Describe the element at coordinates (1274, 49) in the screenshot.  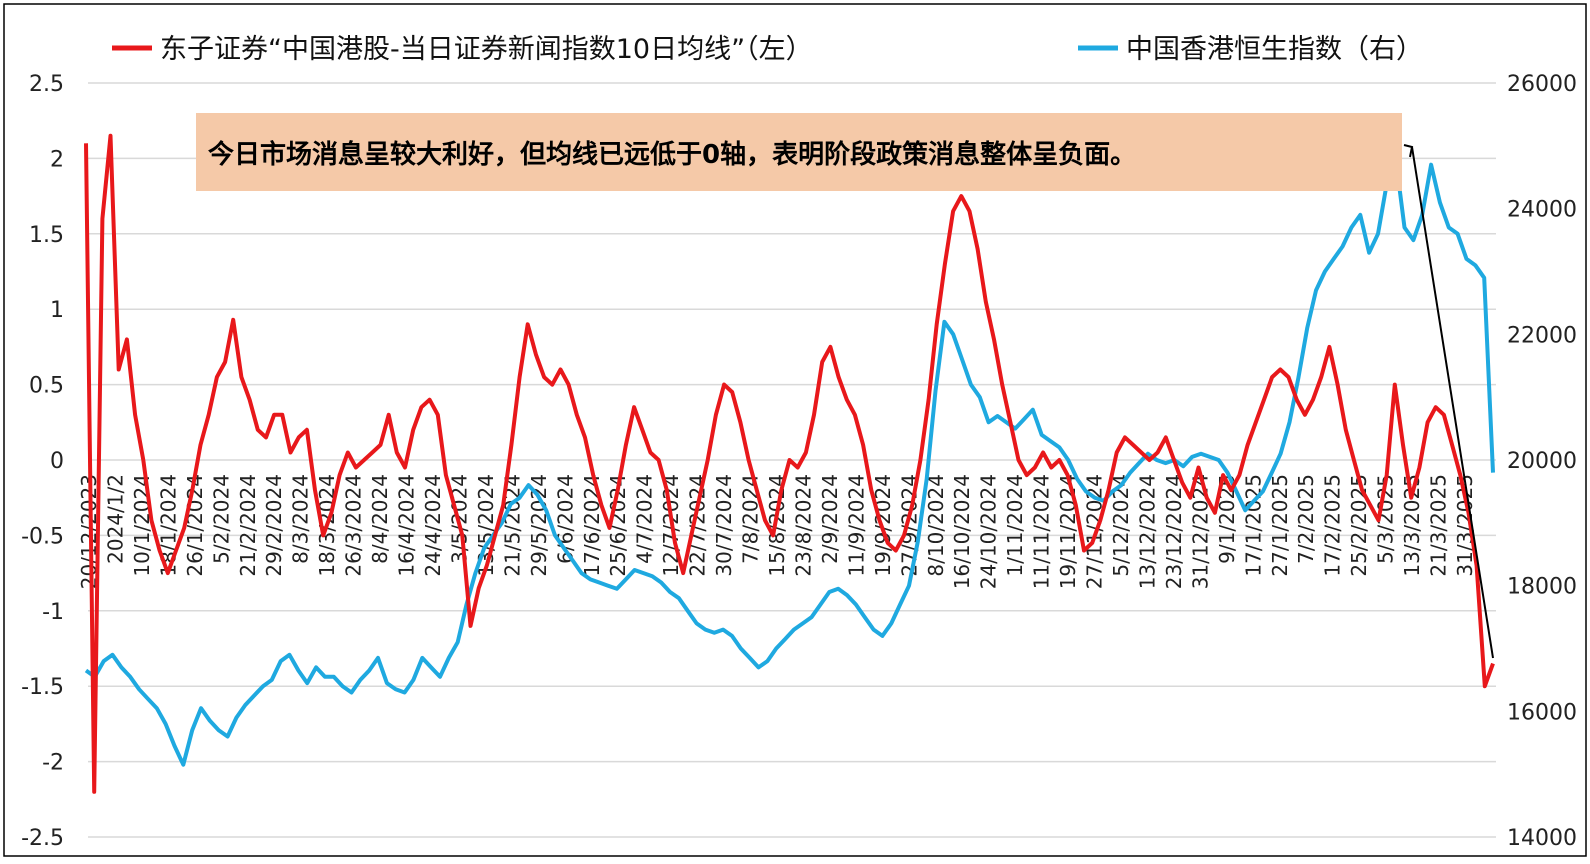
I see `legend-label-hsi: 中国香港恒生指数（右）` at that location.